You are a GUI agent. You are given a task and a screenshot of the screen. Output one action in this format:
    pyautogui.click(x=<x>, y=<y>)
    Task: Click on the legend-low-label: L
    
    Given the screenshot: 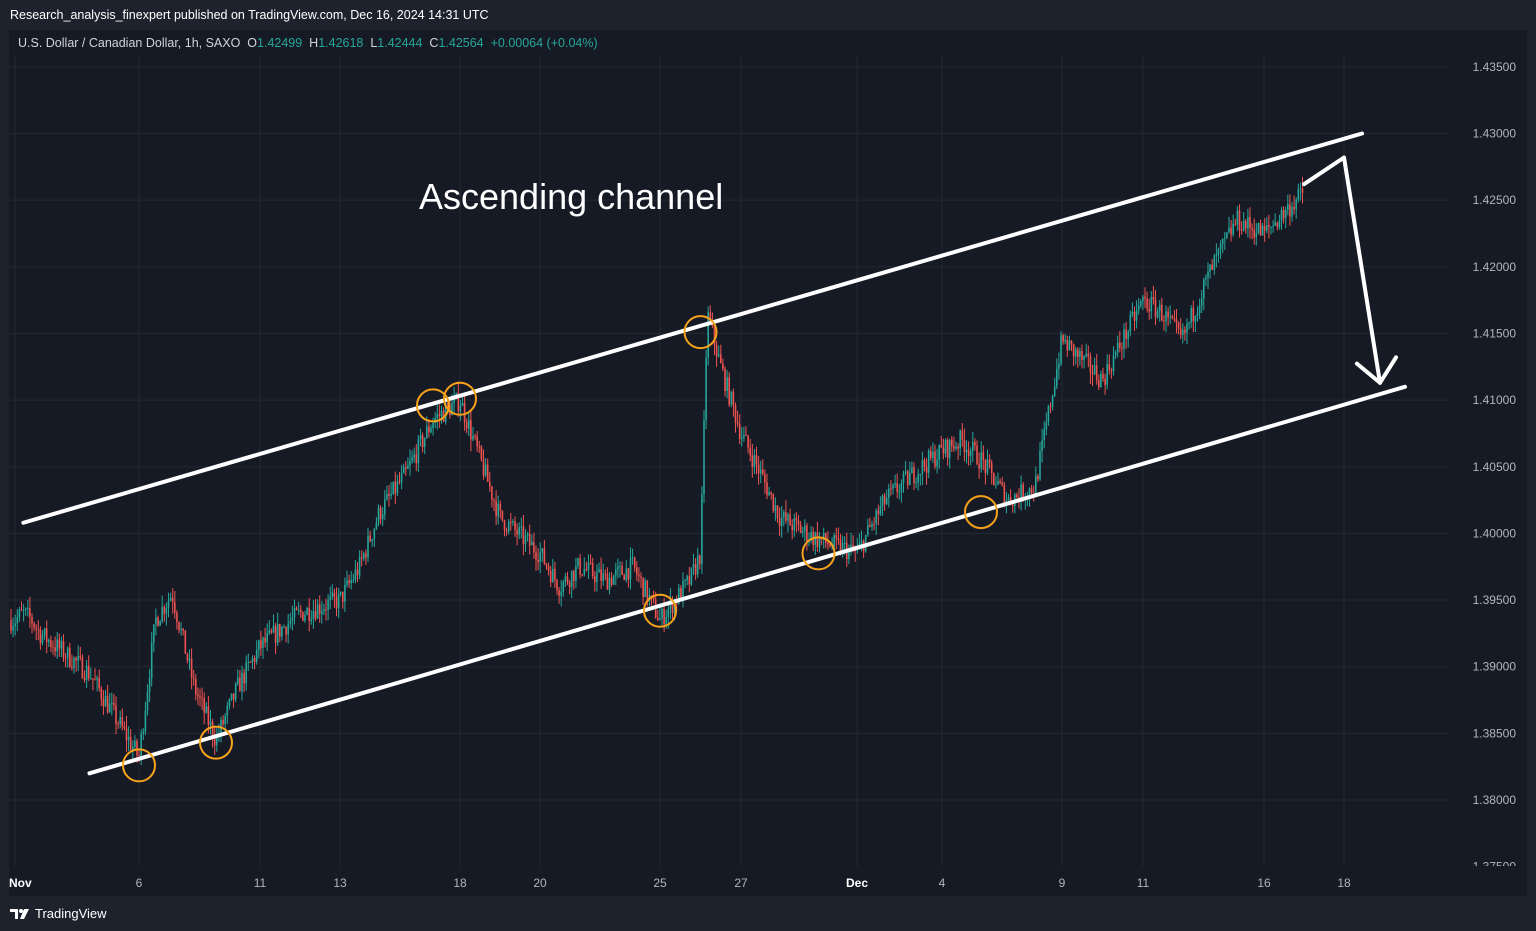 What is the action you would take?
    pyautogui.click(x=373, y=43)
    